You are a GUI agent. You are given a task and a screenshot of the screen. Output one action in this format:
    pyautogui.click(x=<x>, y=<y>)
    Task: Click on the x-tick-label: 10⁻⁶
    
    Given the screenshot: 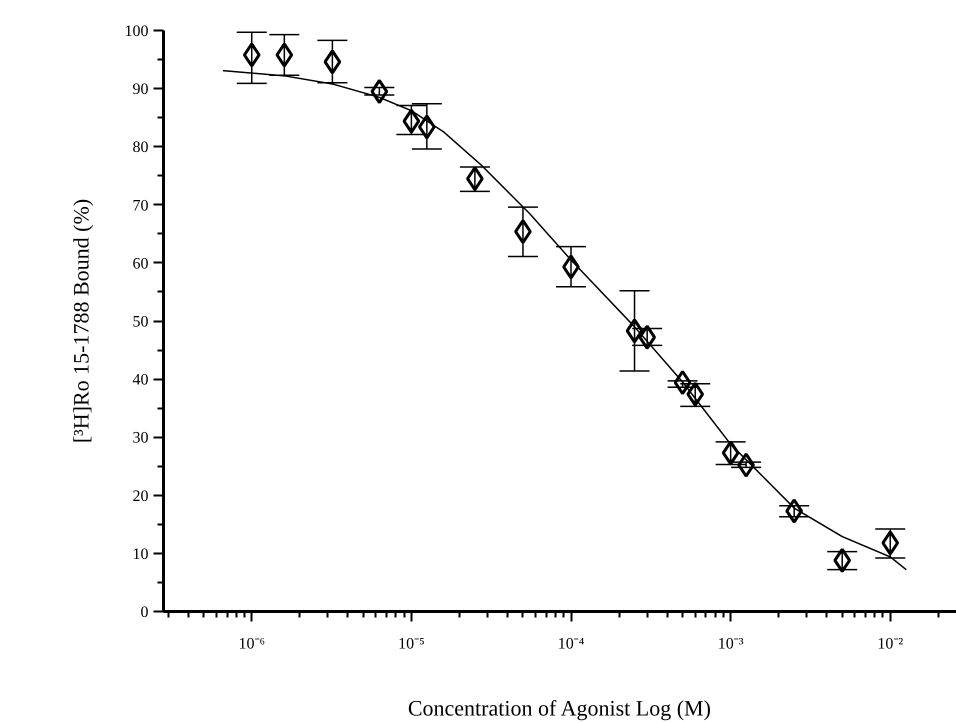 What is the action you would take?
    pyautogui.click(x=252, y=644)
    